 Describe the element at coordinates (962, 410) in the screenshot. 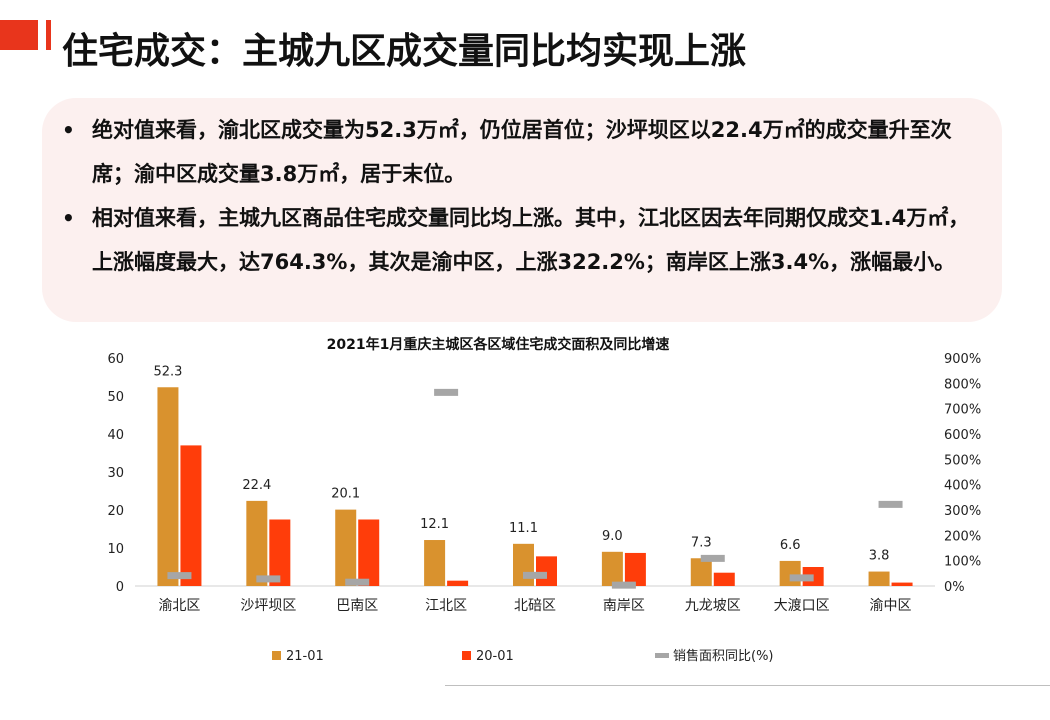

I see `right-tick-label: 700%` at that location.